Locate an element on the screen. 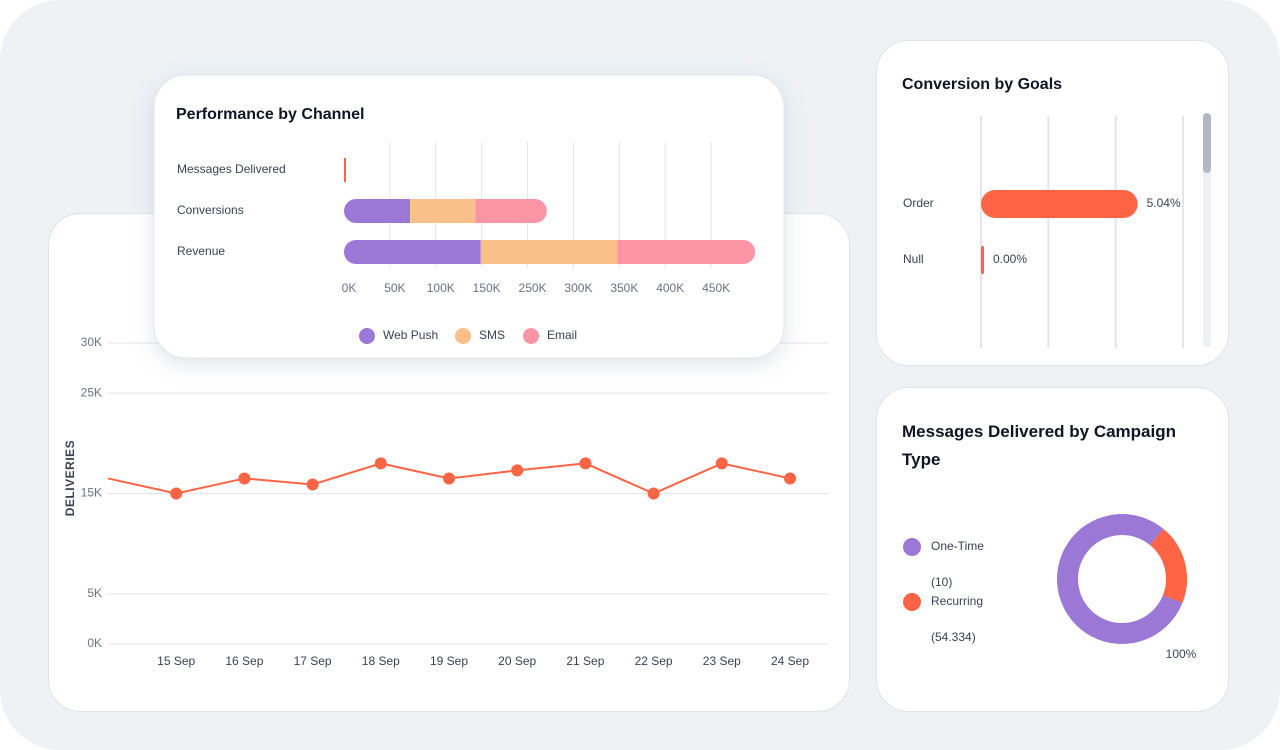  y-tick-label: 25K is located at coordinates (91, 392).